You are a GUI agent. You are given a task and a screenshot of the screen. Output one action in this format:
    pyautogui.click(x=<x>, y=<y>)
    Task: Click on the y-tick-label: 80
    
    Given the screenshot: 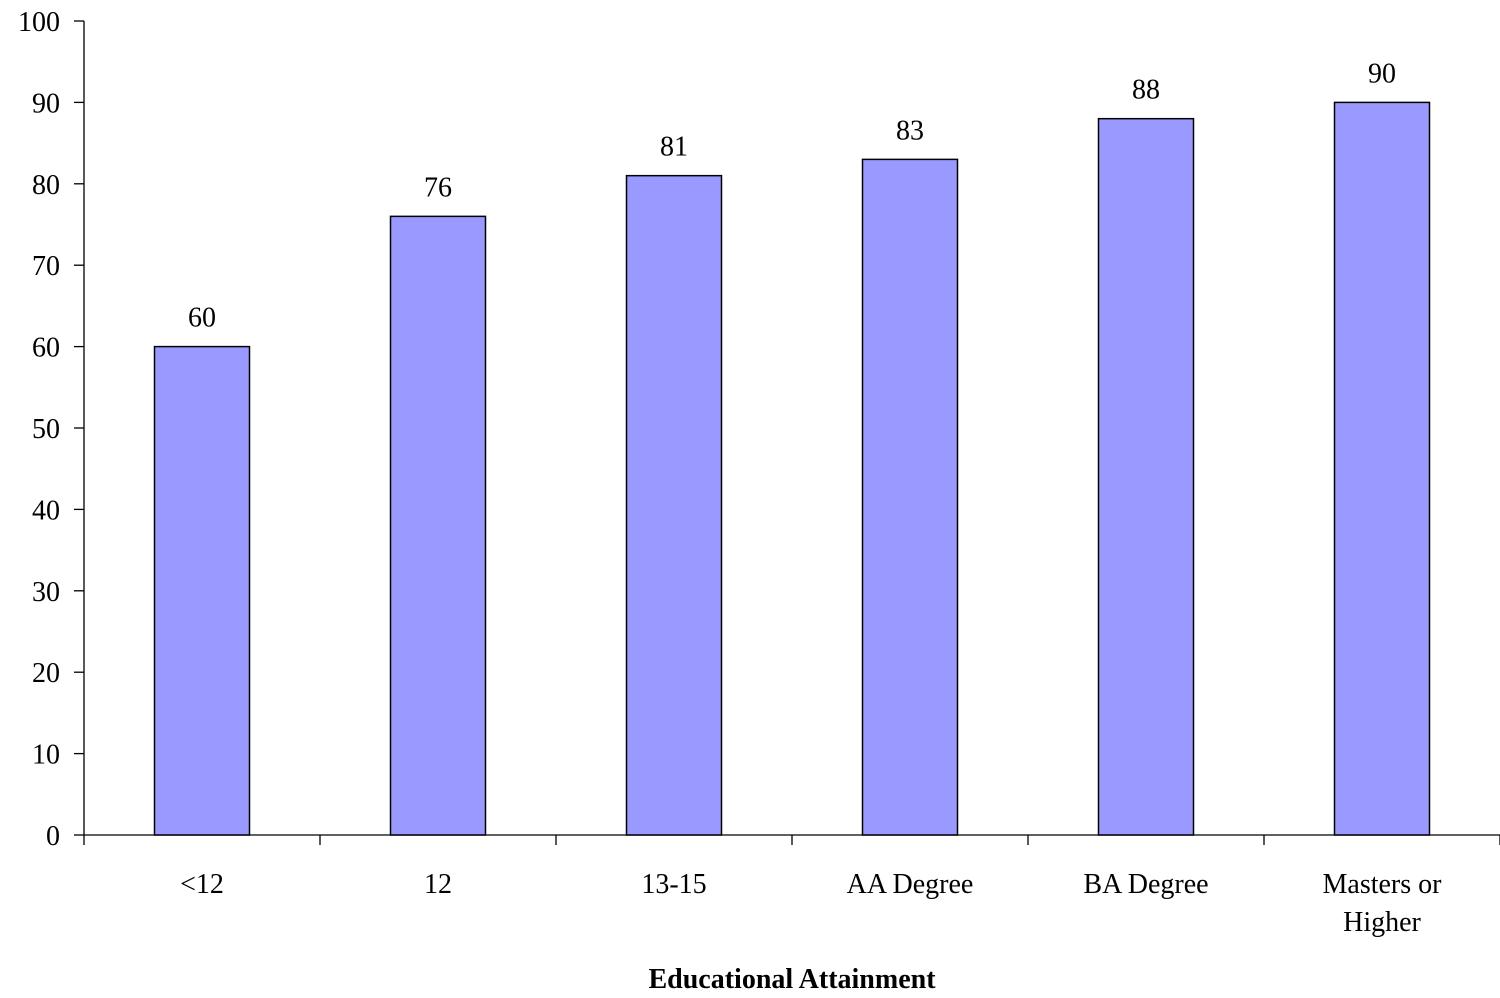 What is the action you would take?
    pyautogui.click(x=46, y=185)
    